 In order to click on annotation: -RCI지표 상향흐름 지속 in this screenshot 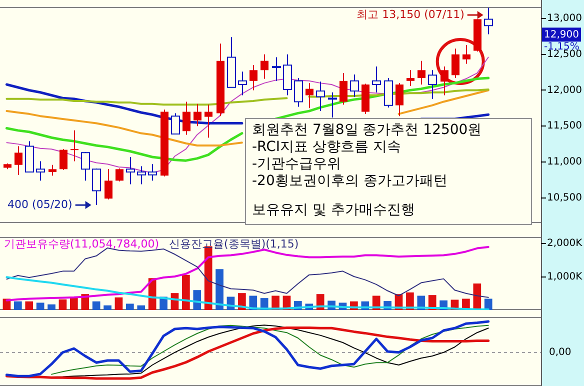, I will do `click(327, 147)`.